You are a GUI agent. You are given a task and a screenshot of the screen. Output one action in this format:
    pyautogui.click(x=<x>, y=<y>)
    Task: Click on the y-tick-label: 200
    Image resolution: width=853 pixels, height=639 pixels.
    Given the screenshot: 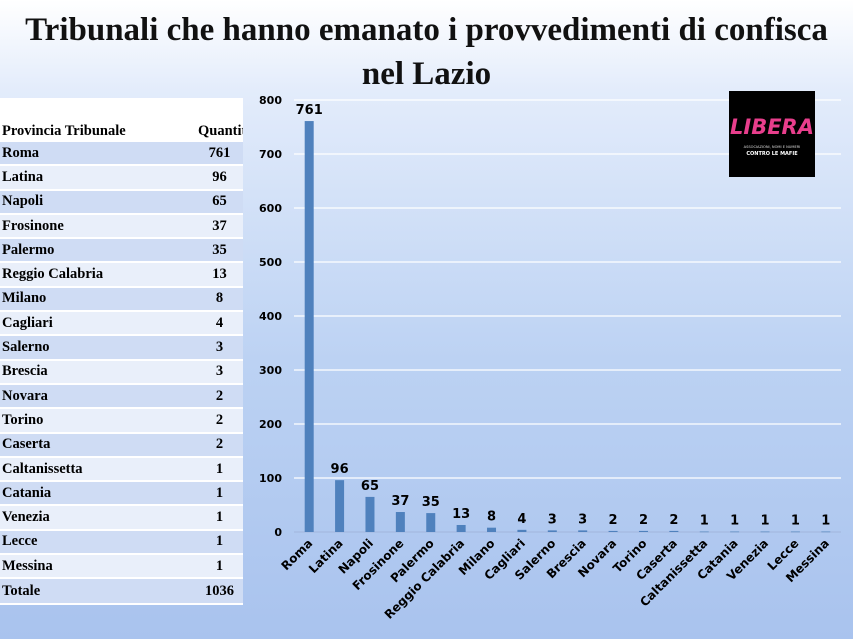 What is the action you would take?
    pyautogui.click(x=270, y=424)
    